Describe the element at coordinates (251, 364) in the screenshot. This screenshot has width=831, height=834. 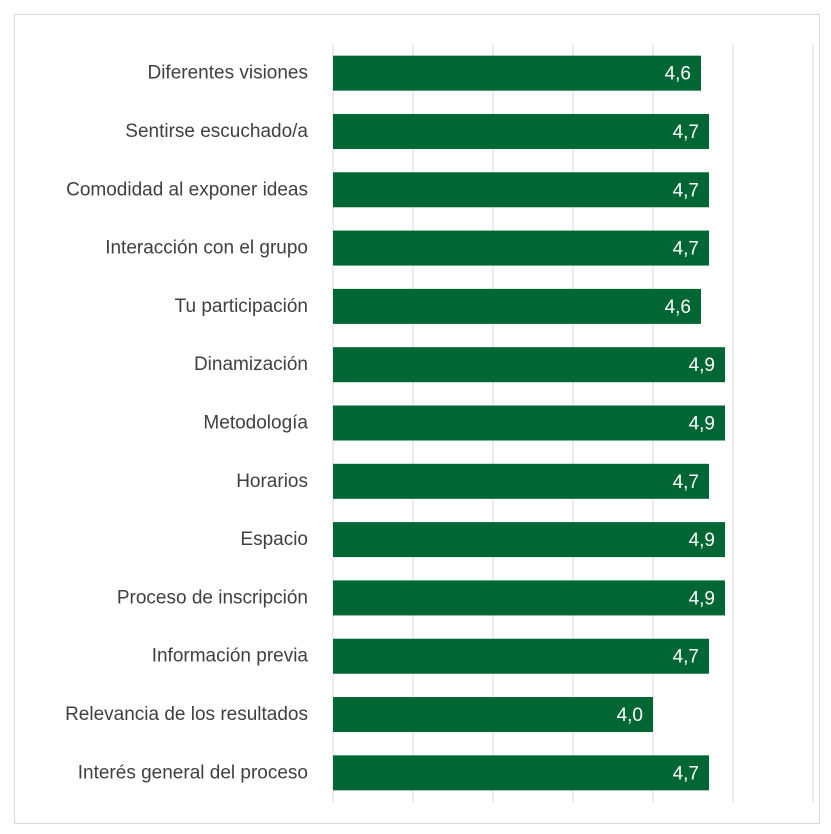
I see `category-label: Dinamización` at that location.